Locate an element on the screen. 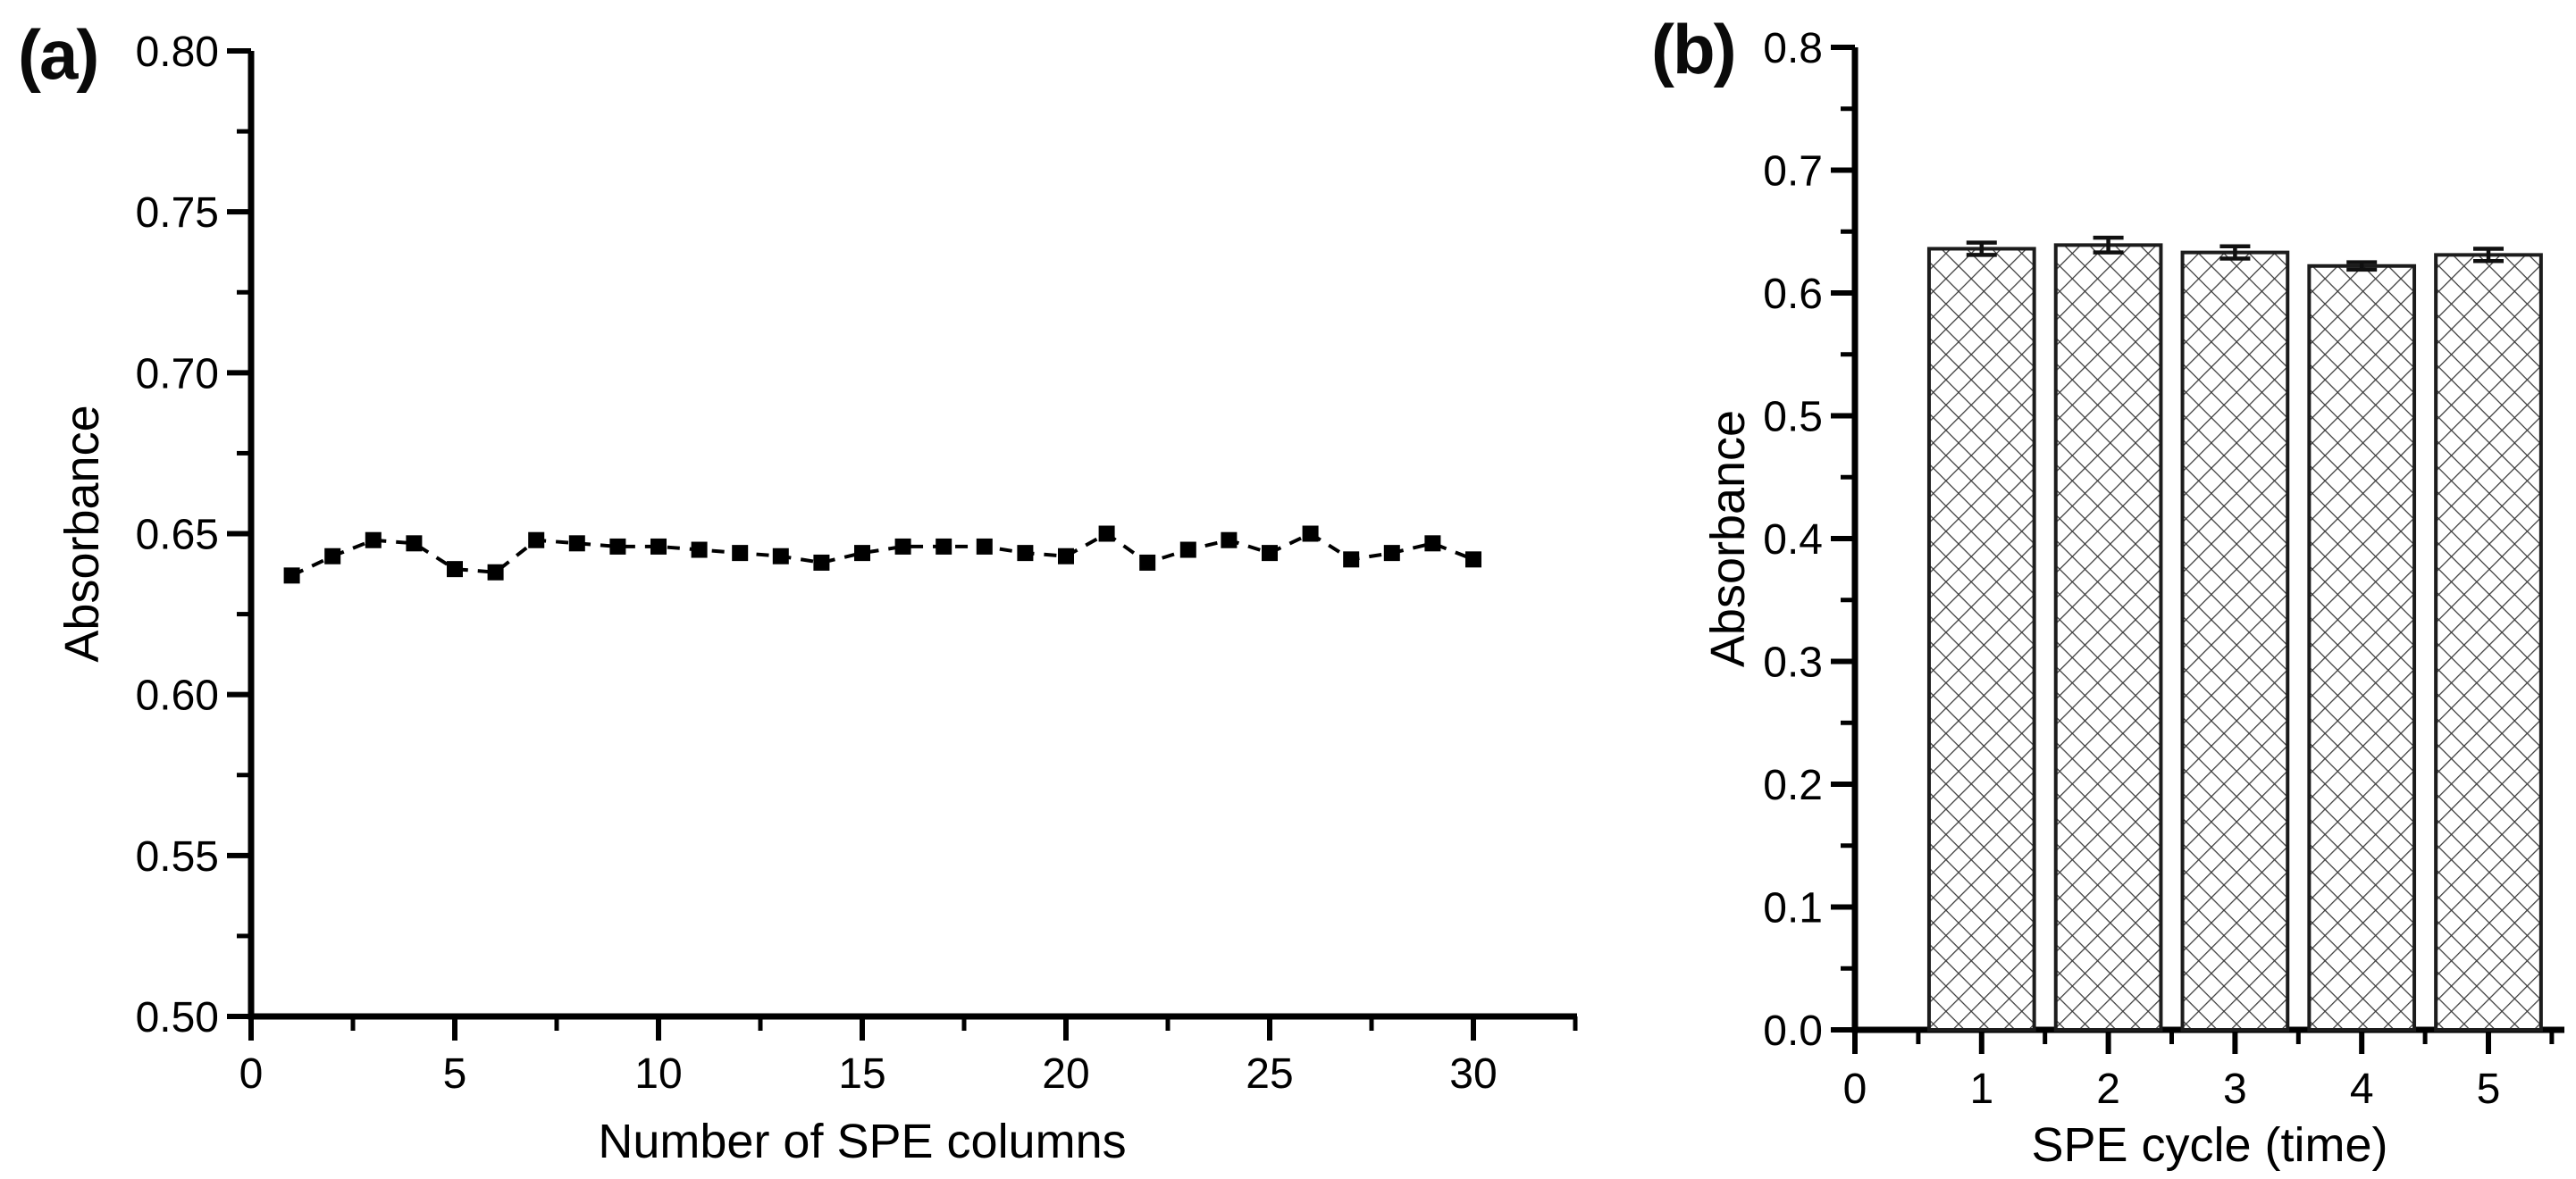 This screenshot has height=1179, width=2576. panel-a-label: (a) is located at coordinates (58, 54).